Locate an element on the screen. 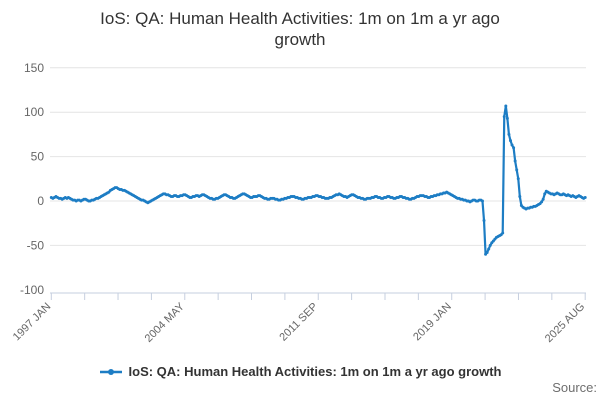 Image resolution: width=600 pixels, height=400 pixels. svg-text: 2025 AUG is located at coordinates (565, 323).